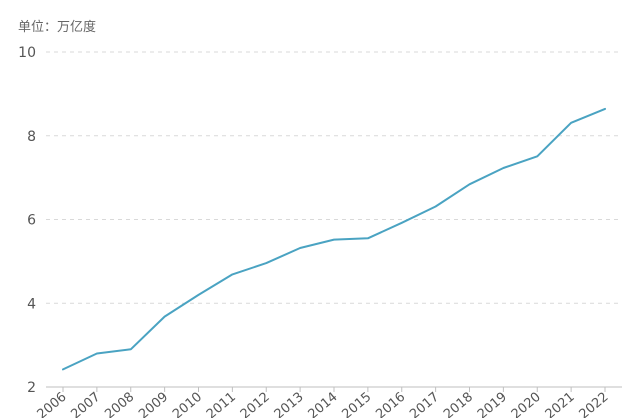 This screenshot has height=418, width=640. I want to click on x-tick-label: 2010, so click(187, 404).